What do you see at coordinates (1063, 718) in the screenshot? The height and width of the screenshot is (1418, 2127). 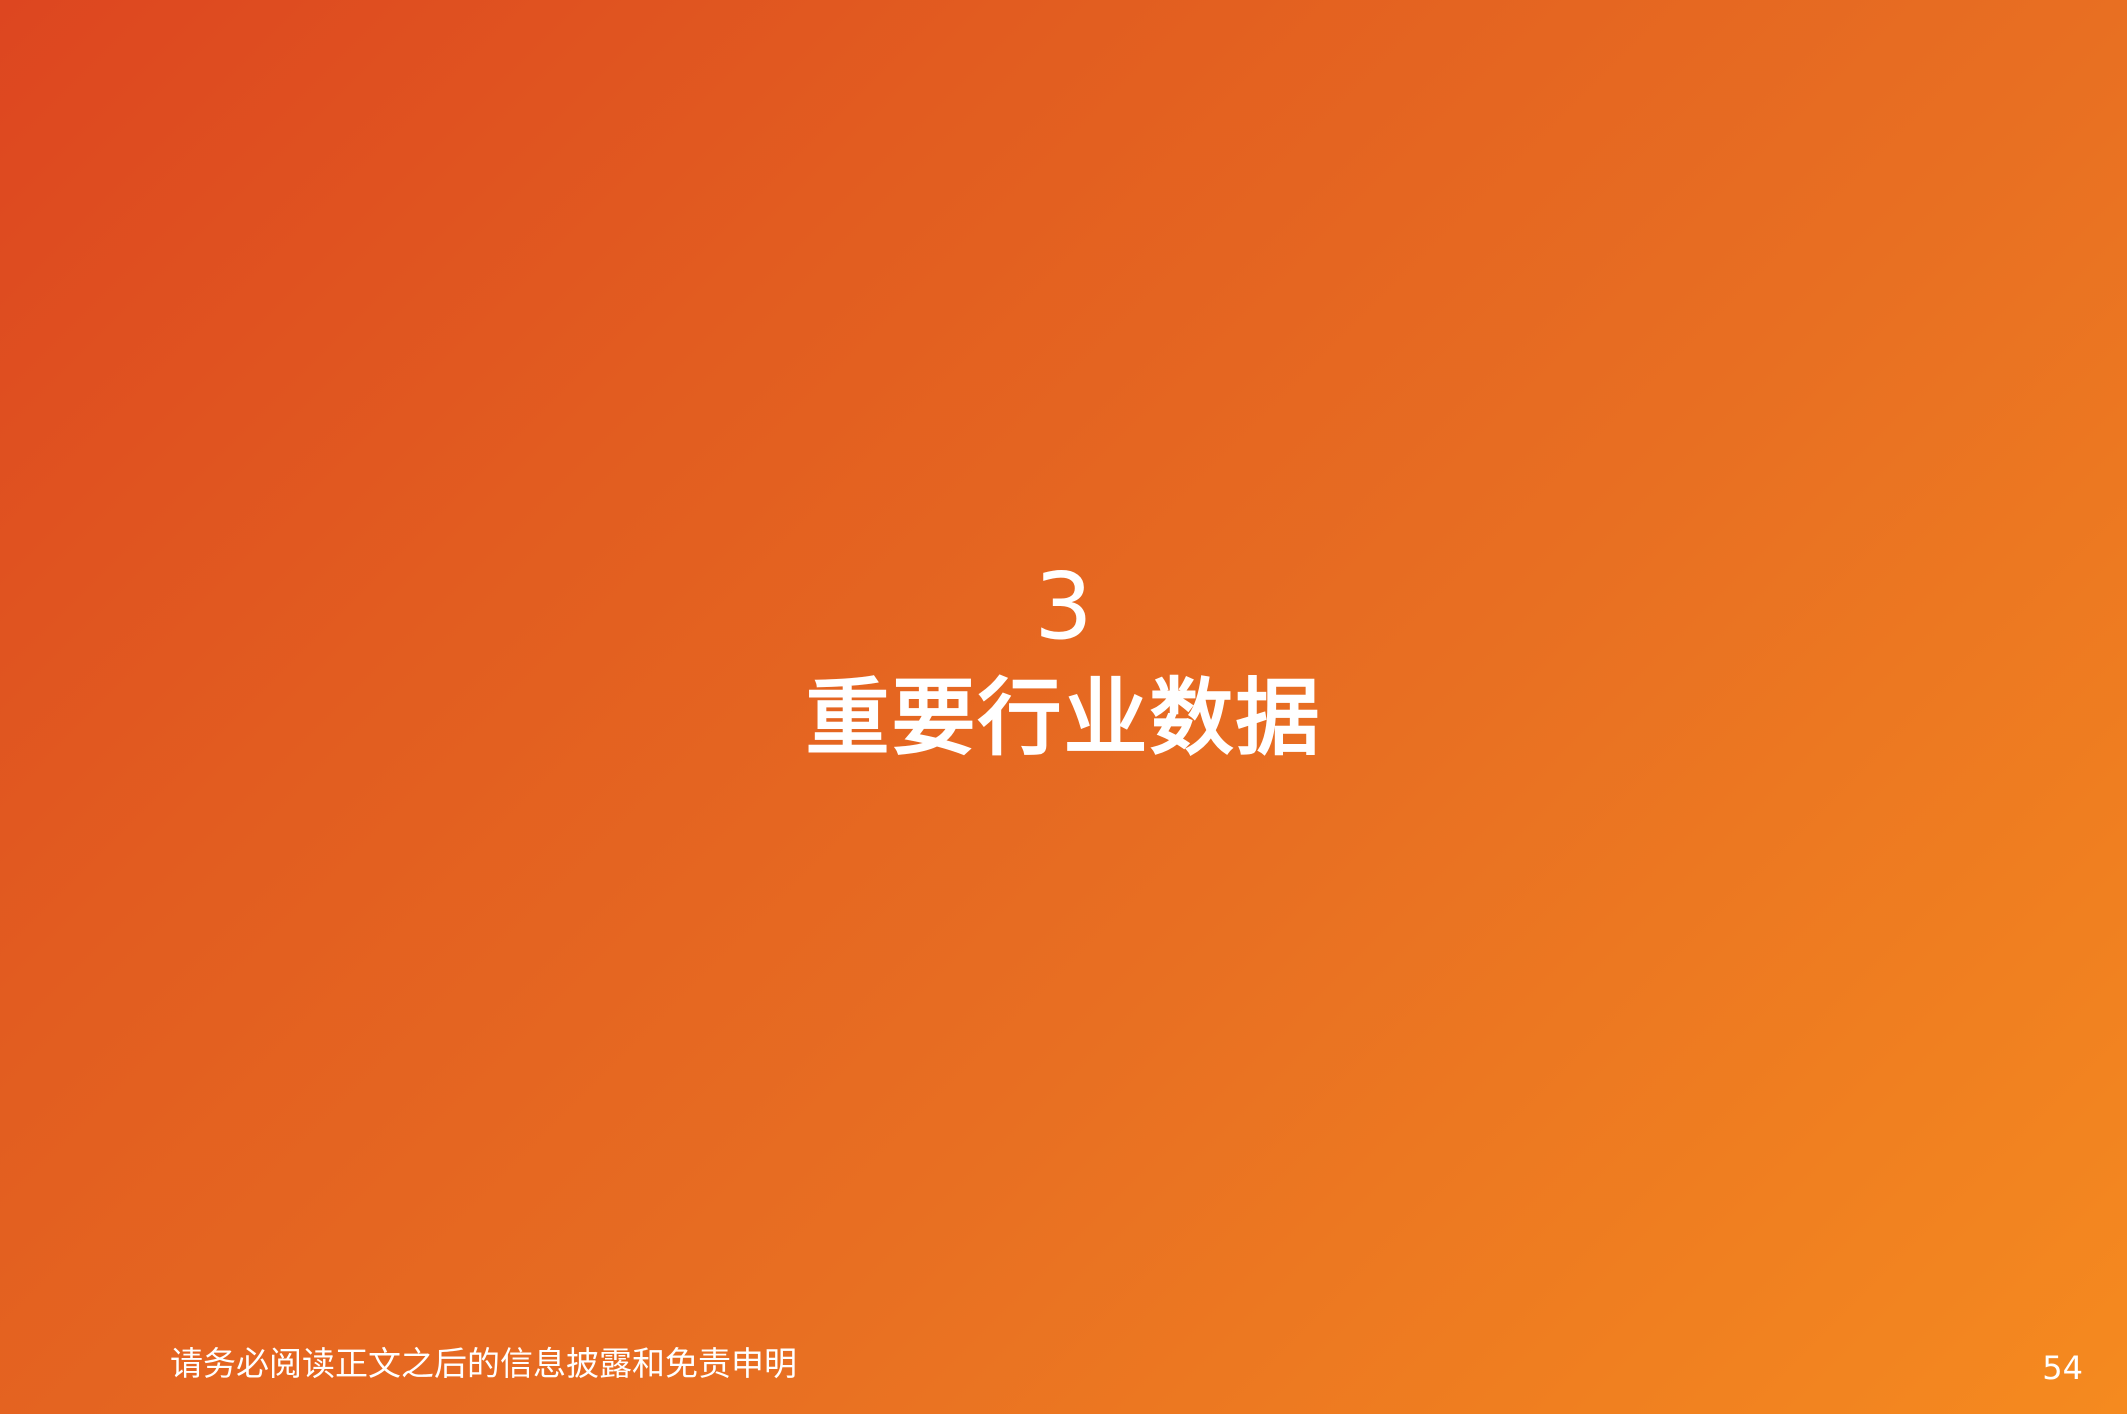 I see `section-title: 重要行业数据` at bounding box center [1063, 718].